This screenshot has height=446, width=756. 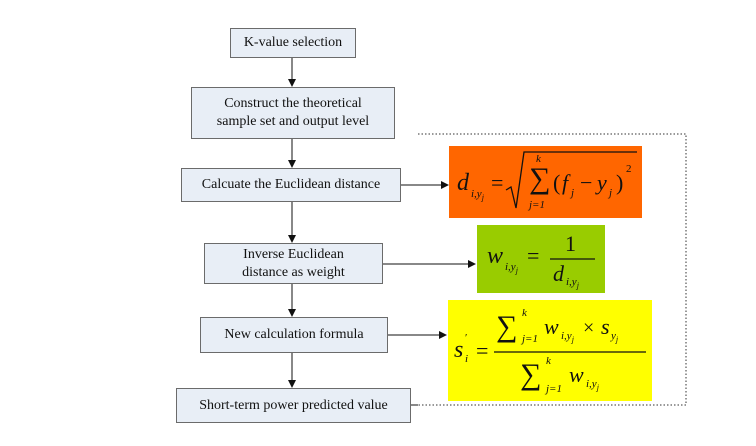 I want to click on step-text: Calcuate the Euclidean distance, so click(x=291, y=184).